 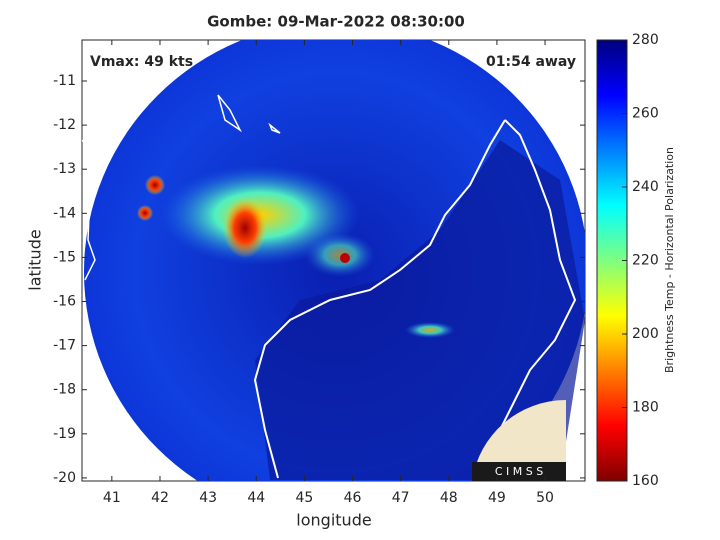 I want to click on x-tick-label: 50, so click(x=545, y=498).